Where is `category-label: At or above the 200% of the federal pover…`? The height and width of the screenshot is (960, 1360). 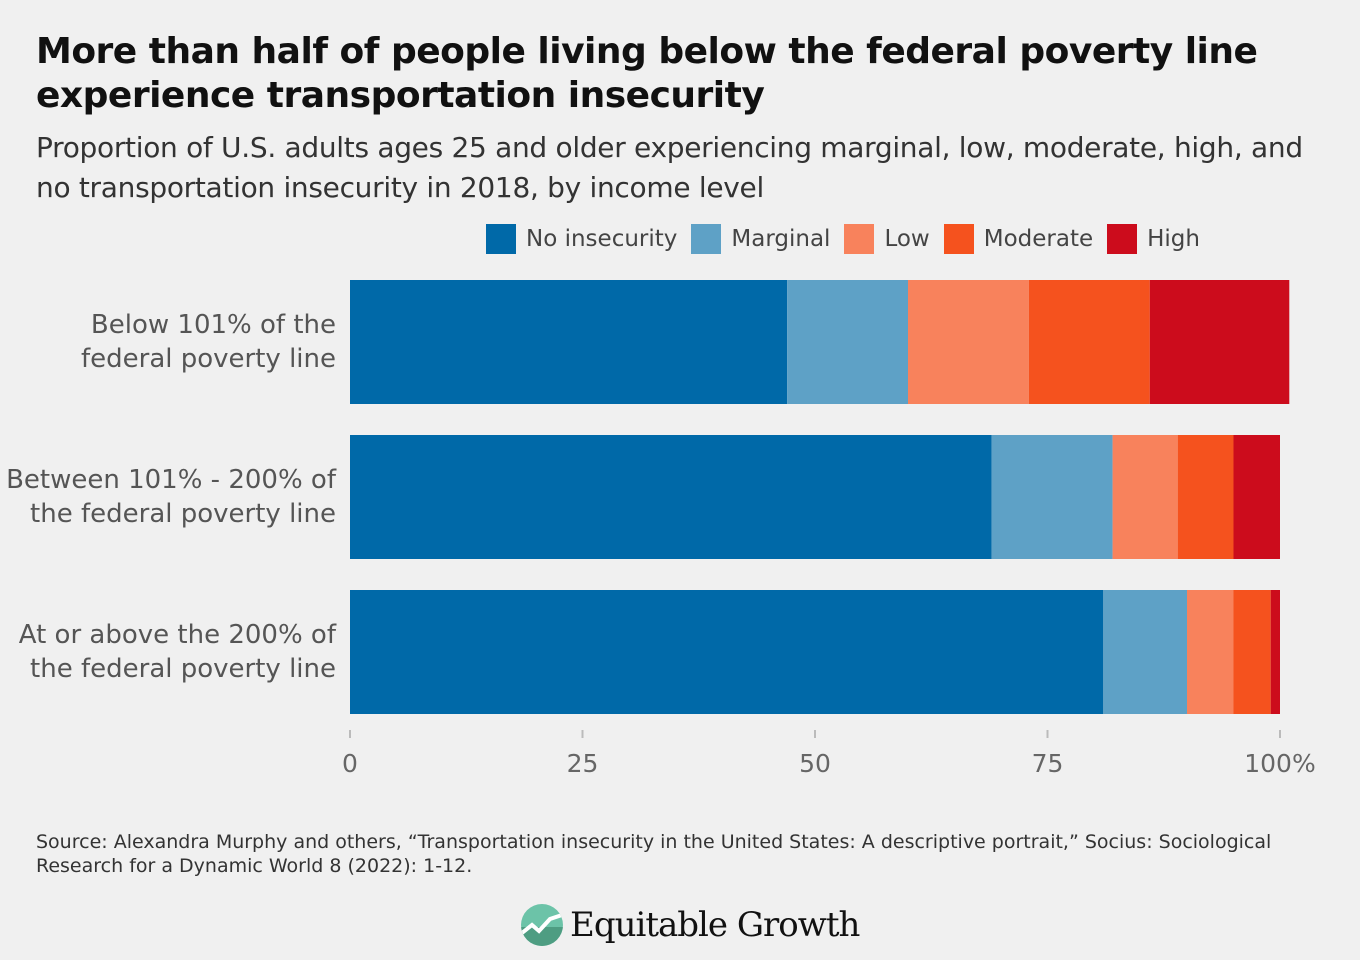
category-label: At or above the 200% of the federal pover… is located at coordinates (177, 652).